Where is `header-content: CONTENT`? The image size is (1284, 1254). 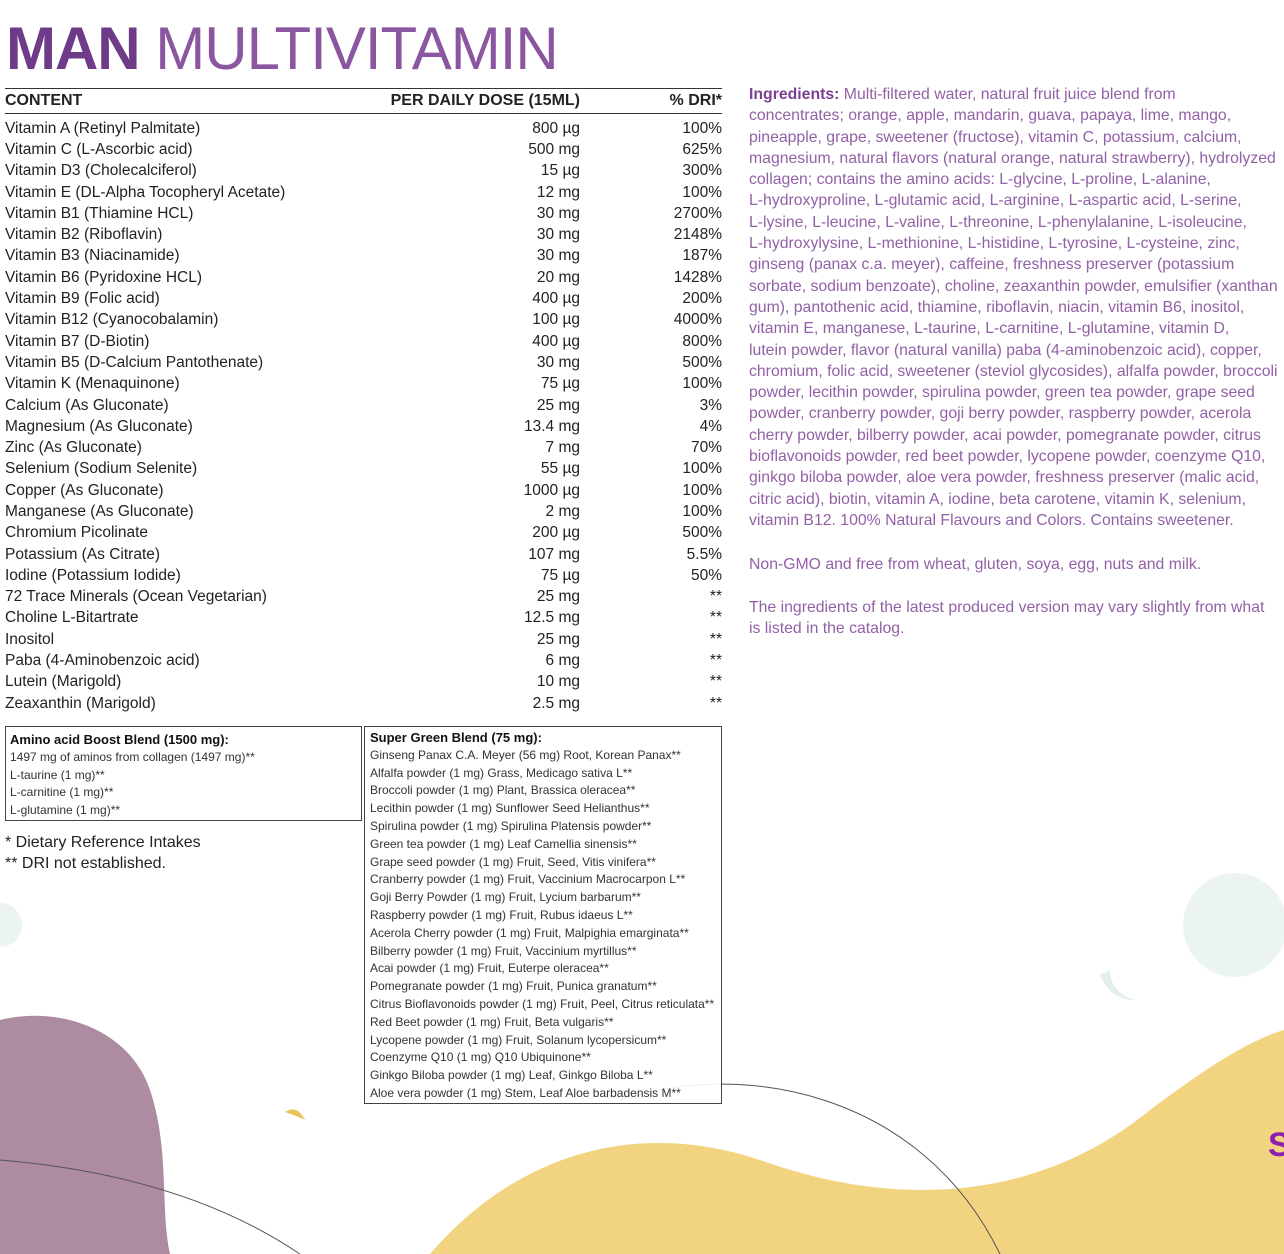 header-content: CONTENT is located at coordinates (44, 100).